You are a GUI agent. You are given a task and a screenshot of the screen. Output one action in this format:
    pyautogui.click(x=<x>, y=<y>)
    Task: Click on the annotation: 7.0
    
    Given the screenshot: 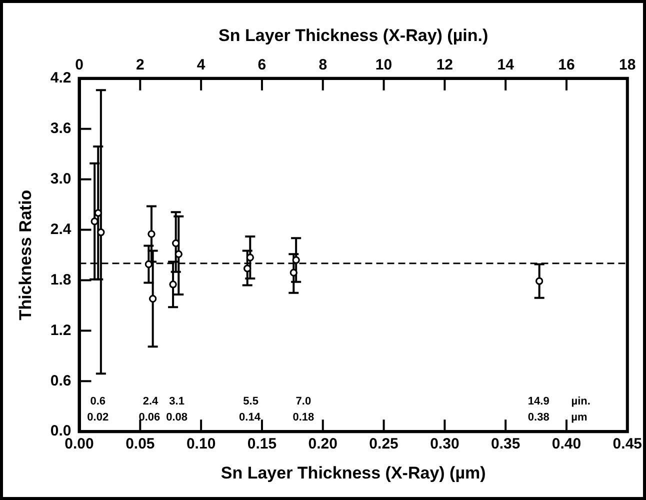 What is the action you would take?
    pyautogui.click(x=304, y=402)
    